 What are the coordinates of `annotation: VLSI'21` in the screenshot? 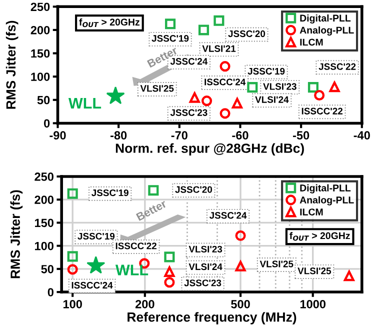 It's located at (219, 48).